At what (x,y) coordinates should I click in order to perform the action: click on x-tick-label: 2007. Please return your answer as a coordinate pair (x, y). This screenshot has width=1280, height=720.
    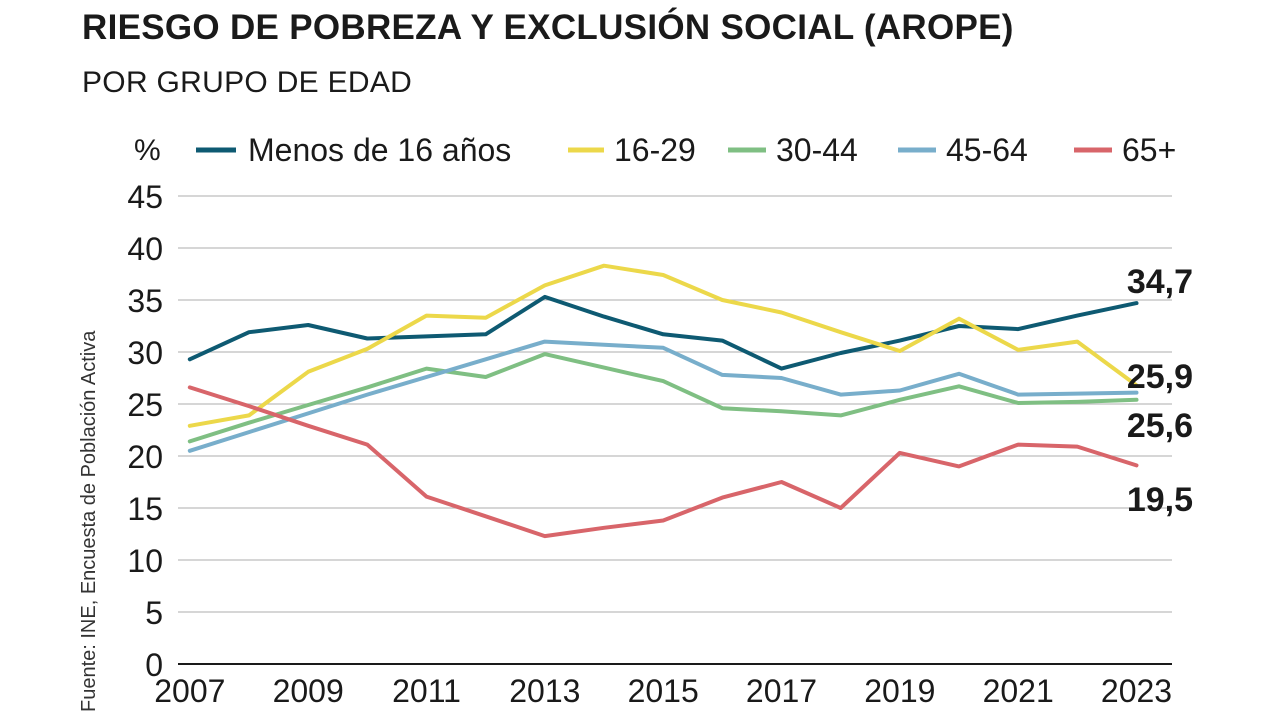
    Looking at the image, I should click on (189, 691).